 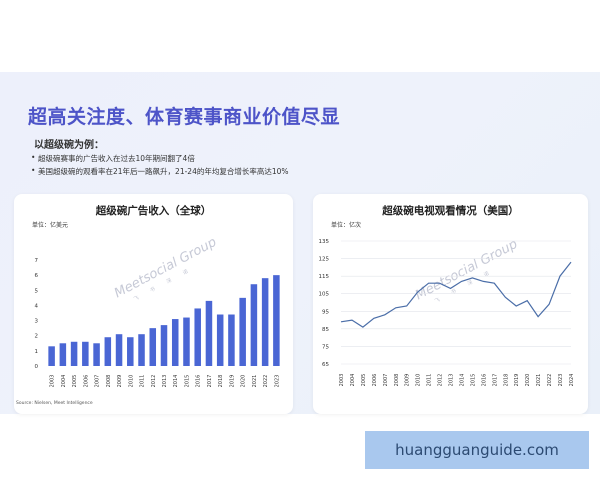 What do you see at coordinates (324, 260) in the screenshot?
I see `y-tick-label: 125` at bounding box center [324, 260].